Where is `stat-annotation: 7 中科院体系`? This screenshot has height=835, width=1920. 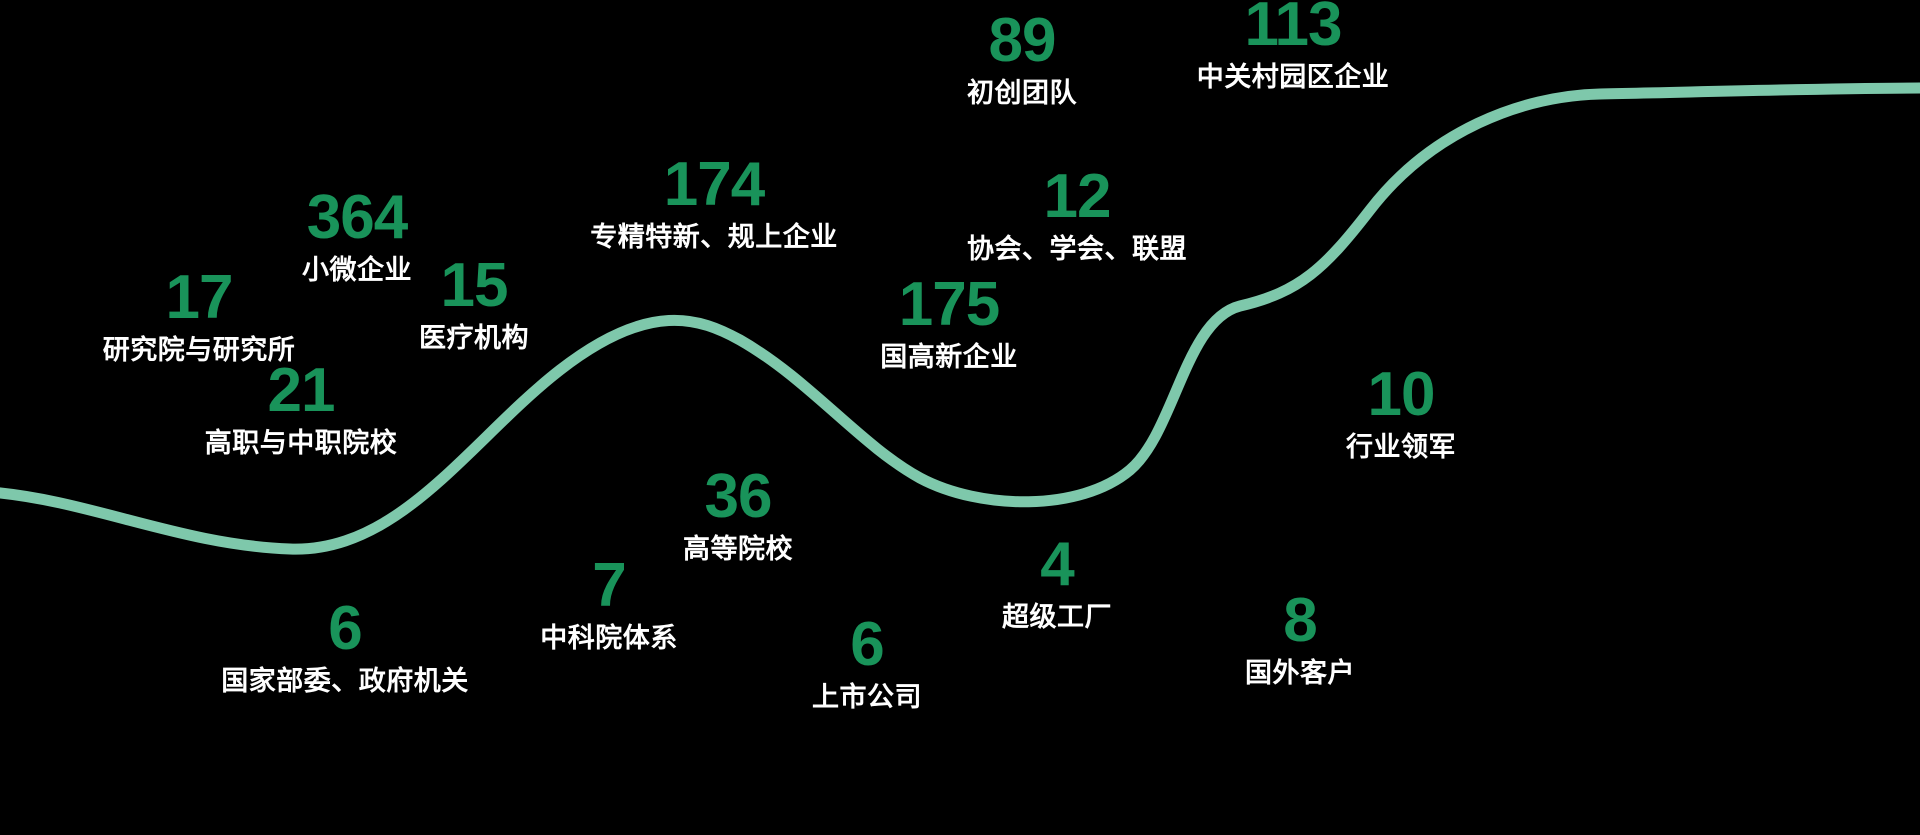
stat-annotation: 7 中科院体系 is located at coordinates (609, 603).